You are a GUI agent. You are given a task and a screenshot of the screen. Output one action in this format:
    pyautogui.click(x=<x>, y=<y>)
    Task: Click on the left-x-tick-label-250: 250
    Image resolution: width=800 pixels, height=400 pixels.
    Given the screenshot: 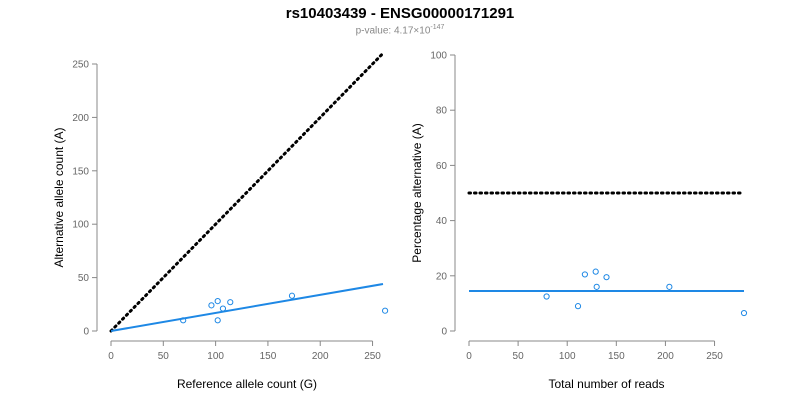 What is the action you would take?
    pyautogui.click(x=372, y=356)
    